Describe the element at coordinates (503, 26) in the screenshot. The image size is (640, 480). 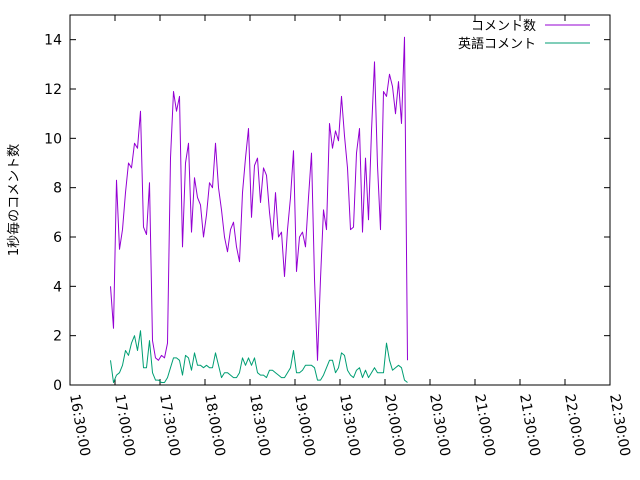
I see `legend-label: コメント数` at that location.